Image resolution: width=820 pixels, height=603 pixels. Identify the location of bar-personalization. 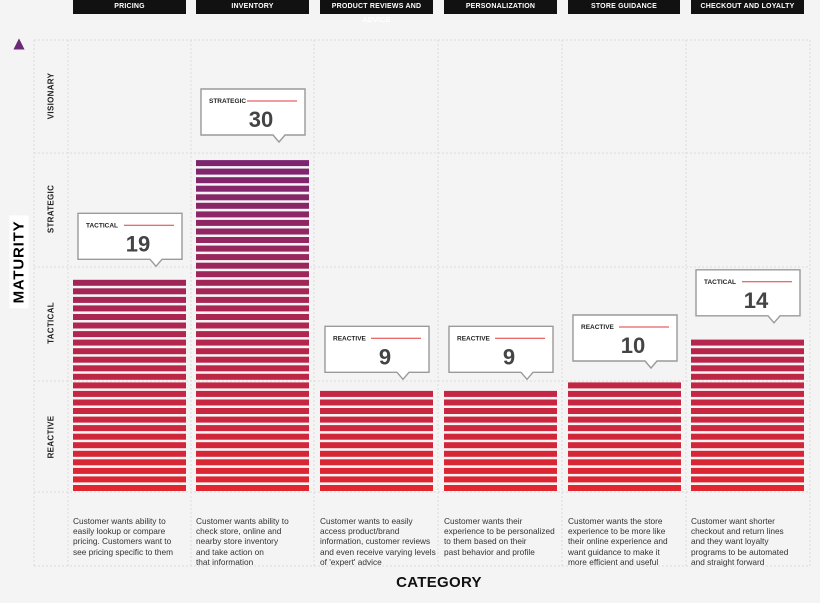
(500, 440).